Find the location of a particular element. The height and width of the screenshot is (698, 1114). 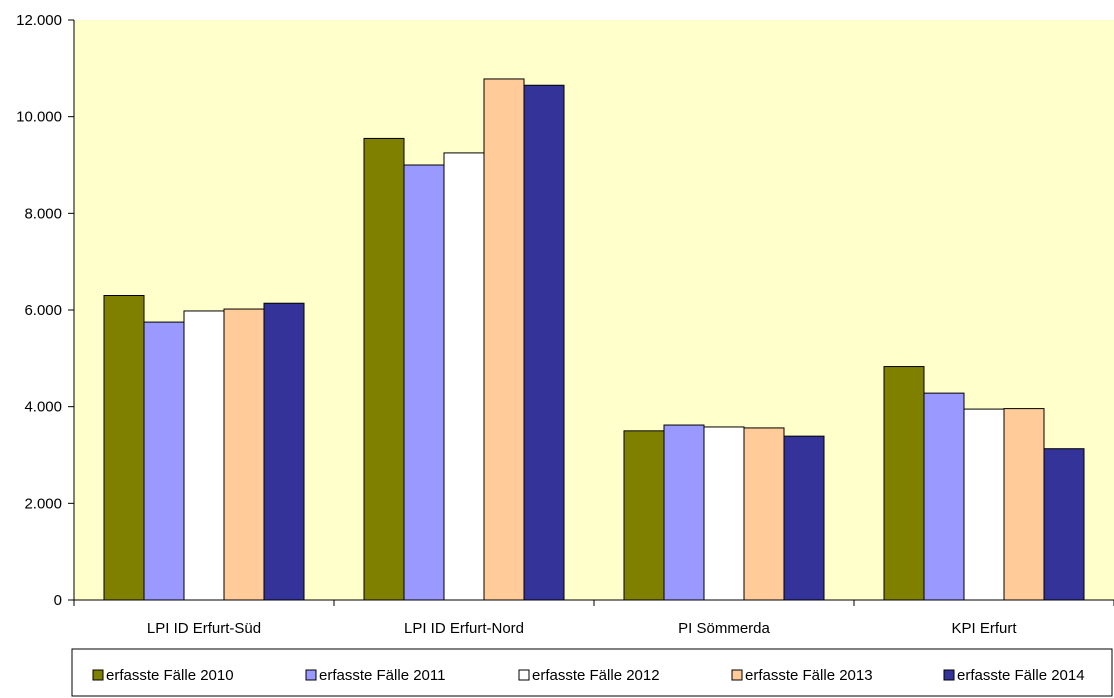

y-tick-label: 0 is located at coordinates (58, 600).